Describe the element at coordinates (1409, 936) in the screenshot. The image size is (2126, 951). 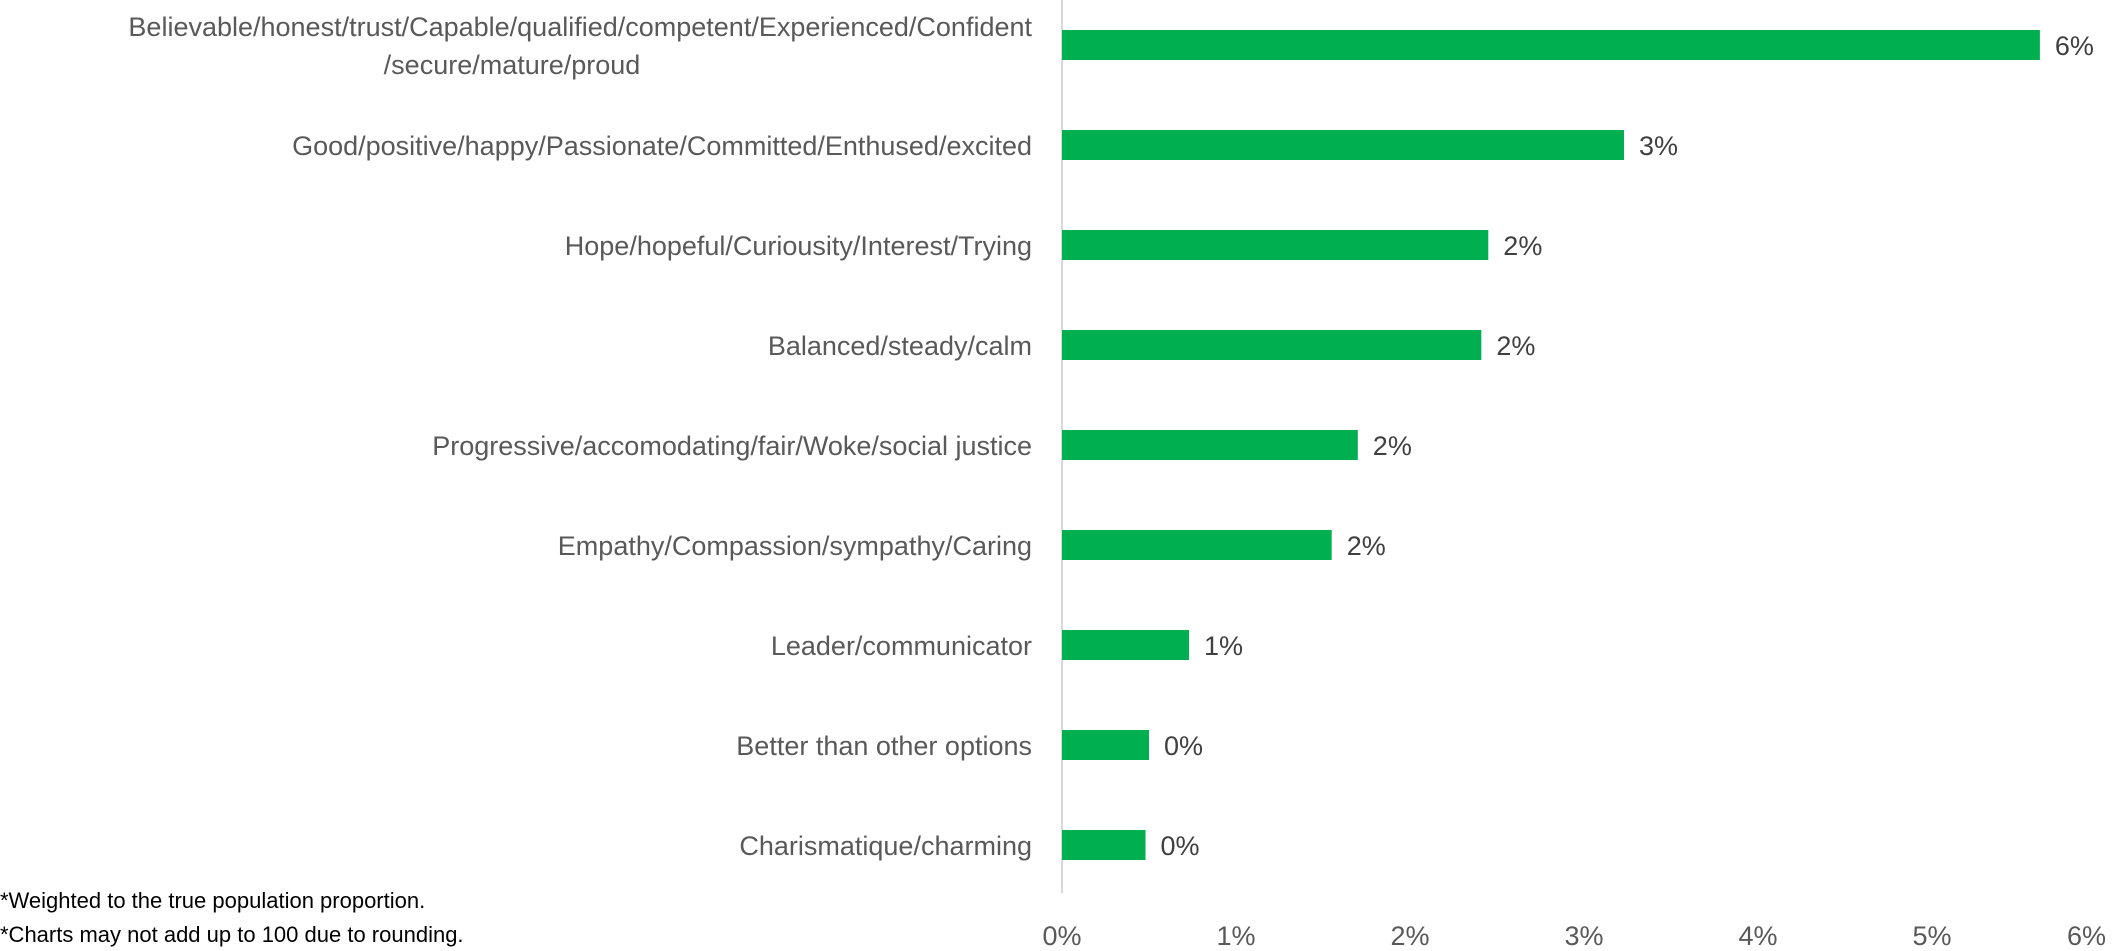
I see `x-tick-label: 2%` at that location.